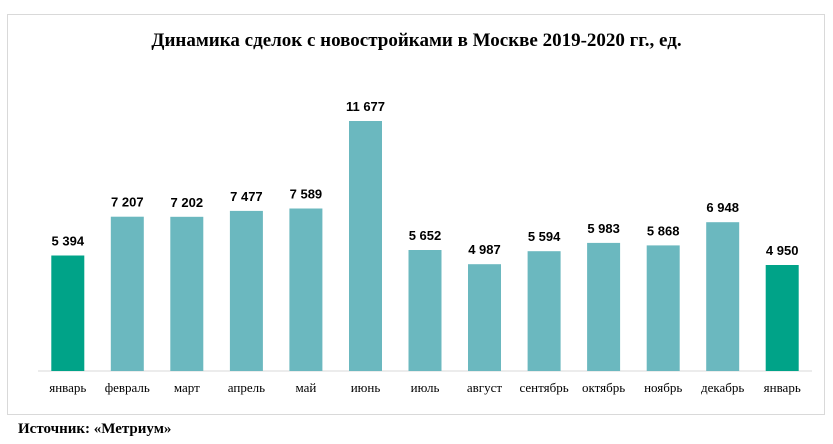  What do you see at coordinates (95, 429) in the screenshot?
I see `source-note: Источник: «Метриум»` at bounding box center [95, 429].